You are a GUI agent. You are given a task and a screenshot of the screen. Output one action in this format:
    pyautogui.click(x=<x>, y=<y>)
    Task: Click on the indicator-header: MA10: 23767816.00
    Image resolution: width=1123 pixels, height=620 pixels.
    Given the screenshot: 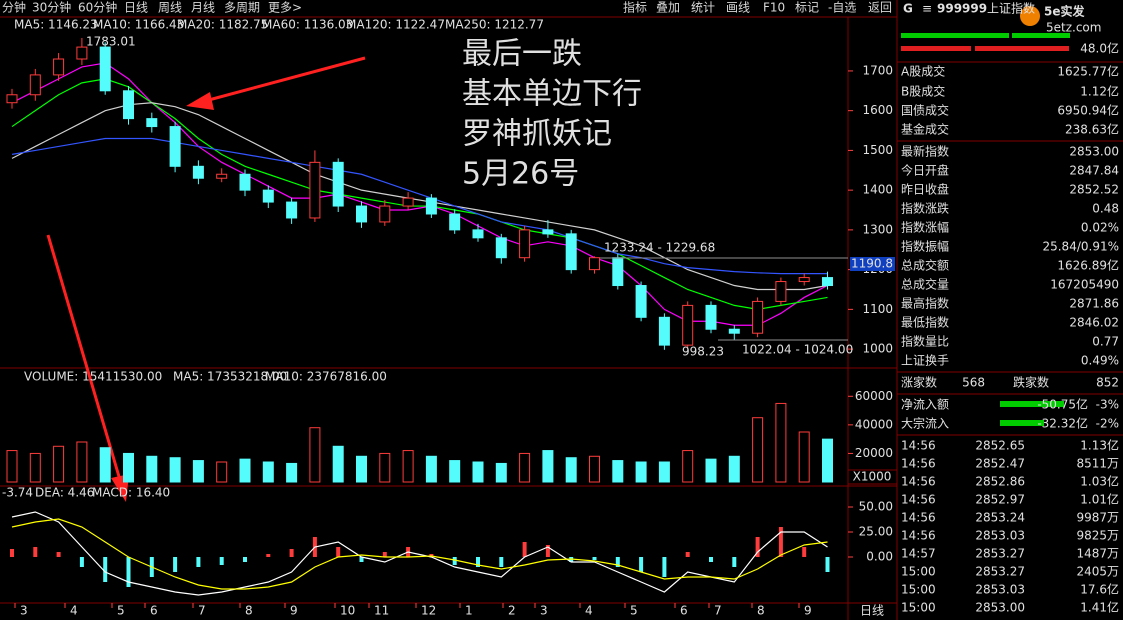 What is the action you would take?
    pyautogui.click(x=326, y=377)
    